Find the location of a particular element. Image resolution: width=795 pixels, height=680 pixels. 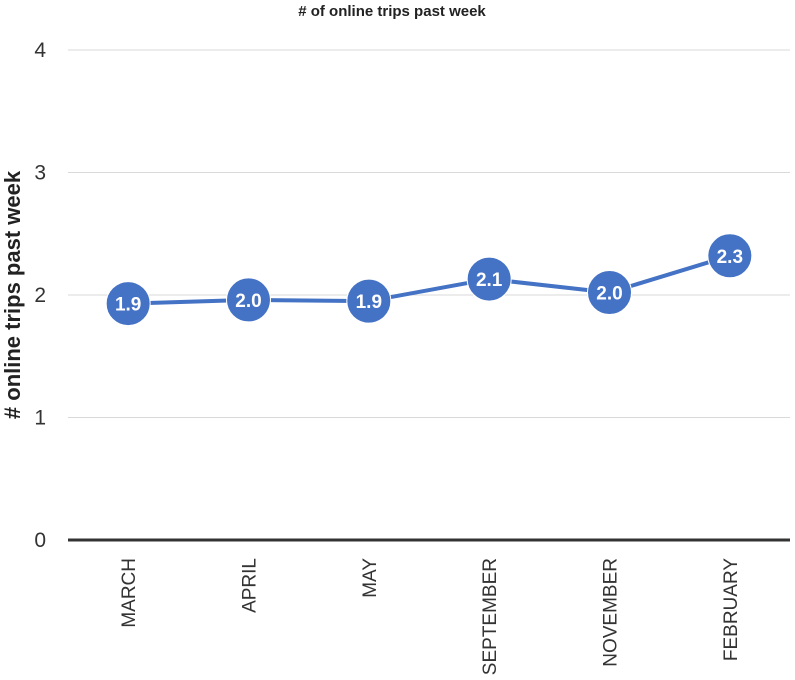

x-axis-ticks: MARCH APRIL MAY SEPTEMBER NOVEMBER FEBRUARY is located at coordinates (430, 617).